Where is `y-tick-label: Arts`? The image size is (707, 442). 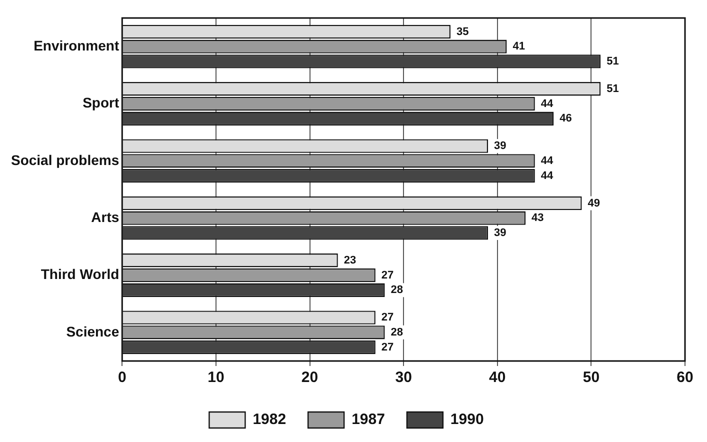 y-tick-label: Arts is located at coordinates (105, 216).